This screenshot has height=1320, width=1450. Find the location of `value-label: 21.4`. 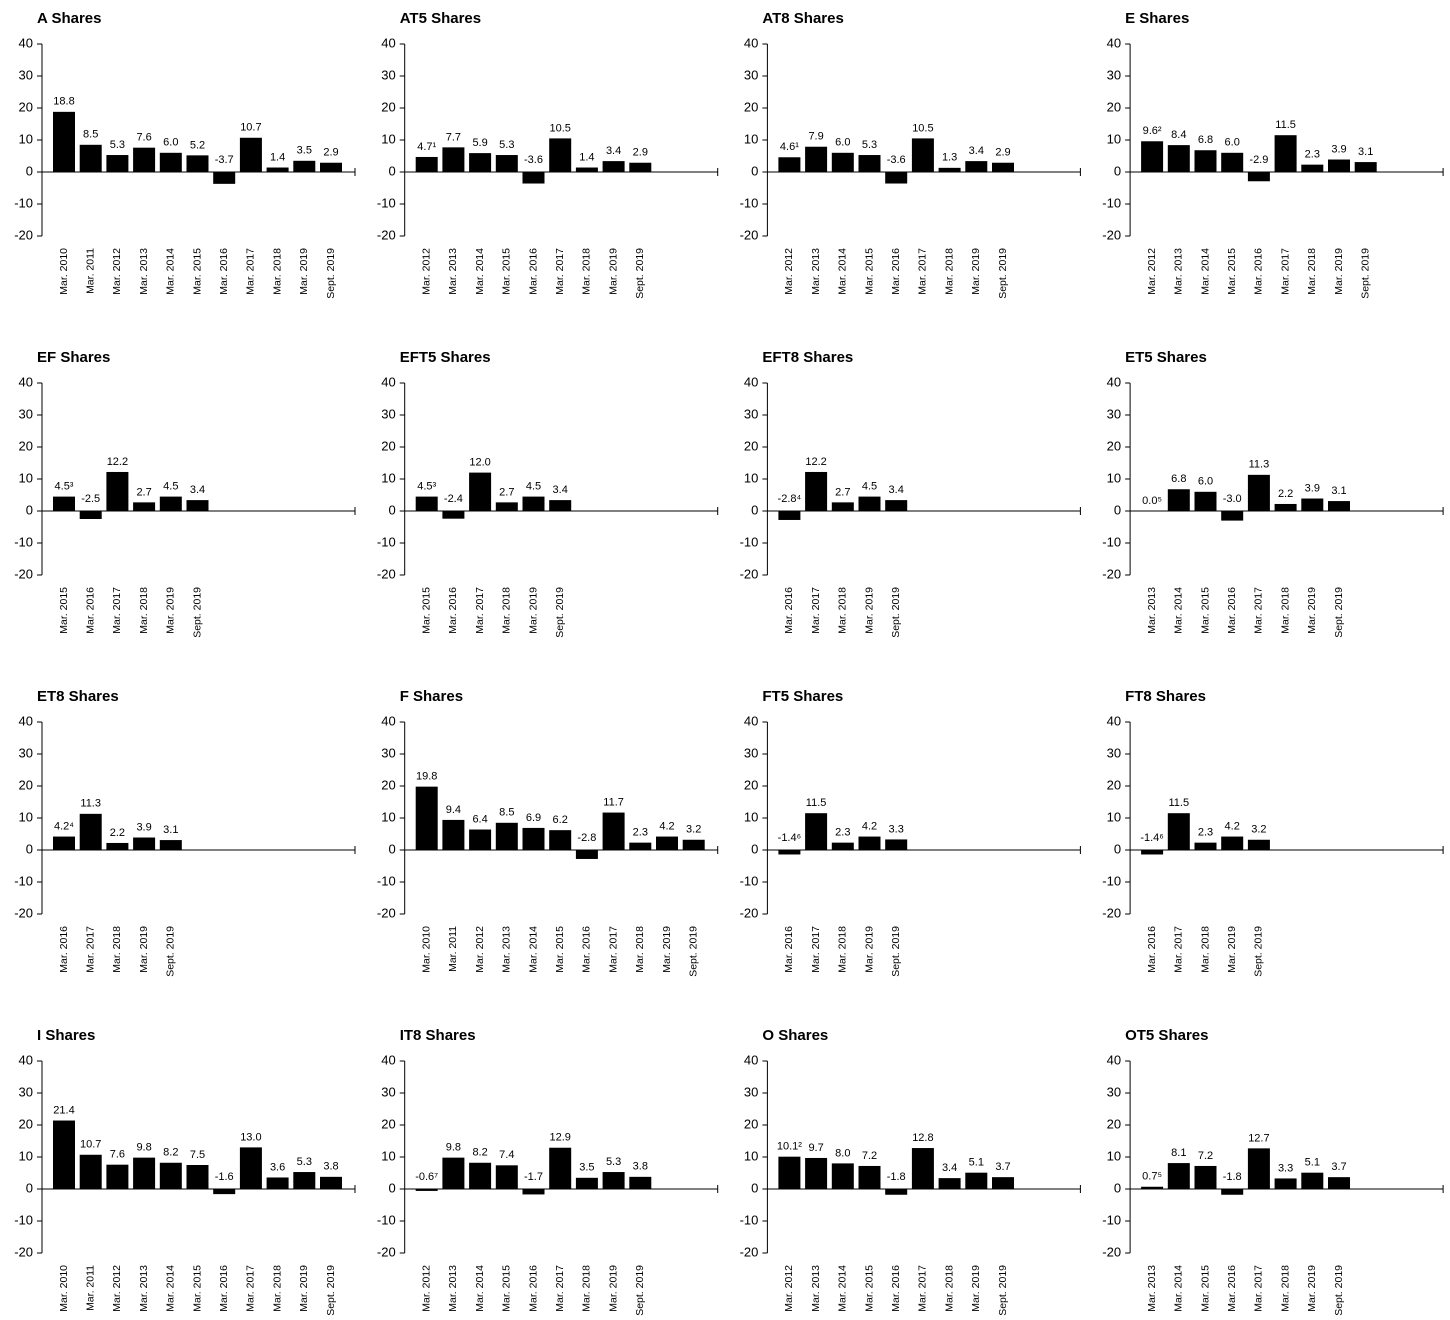

value-label: 21.4 is located at coordinates (63, 1110).